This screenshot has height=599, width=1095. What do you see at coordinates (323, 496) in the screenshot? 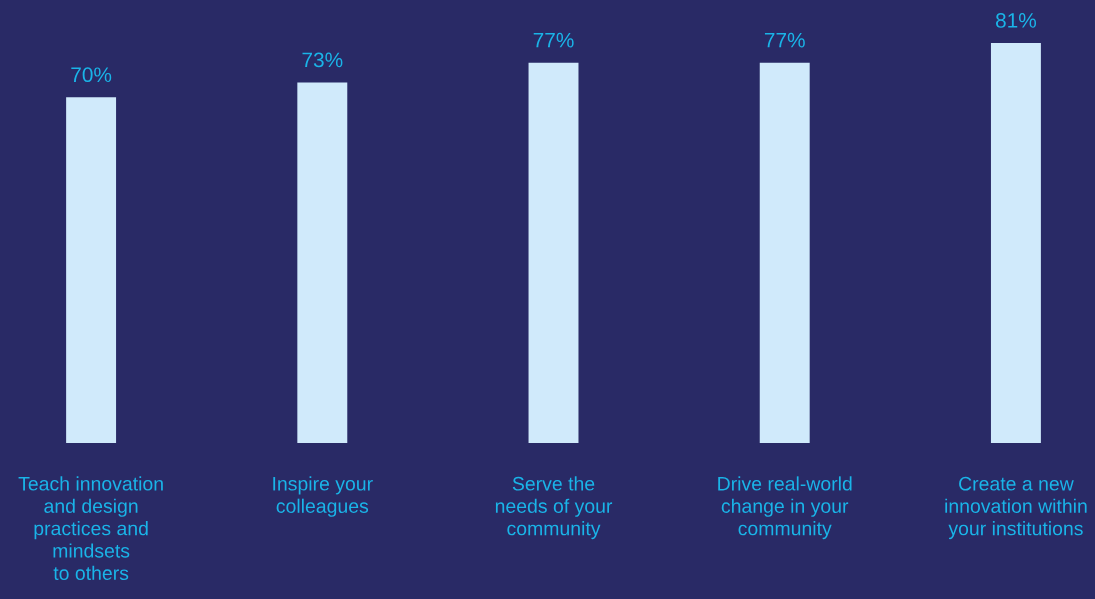
I see `x-tick-label: Inspire your colleagues` at bounding box center [323, 496].